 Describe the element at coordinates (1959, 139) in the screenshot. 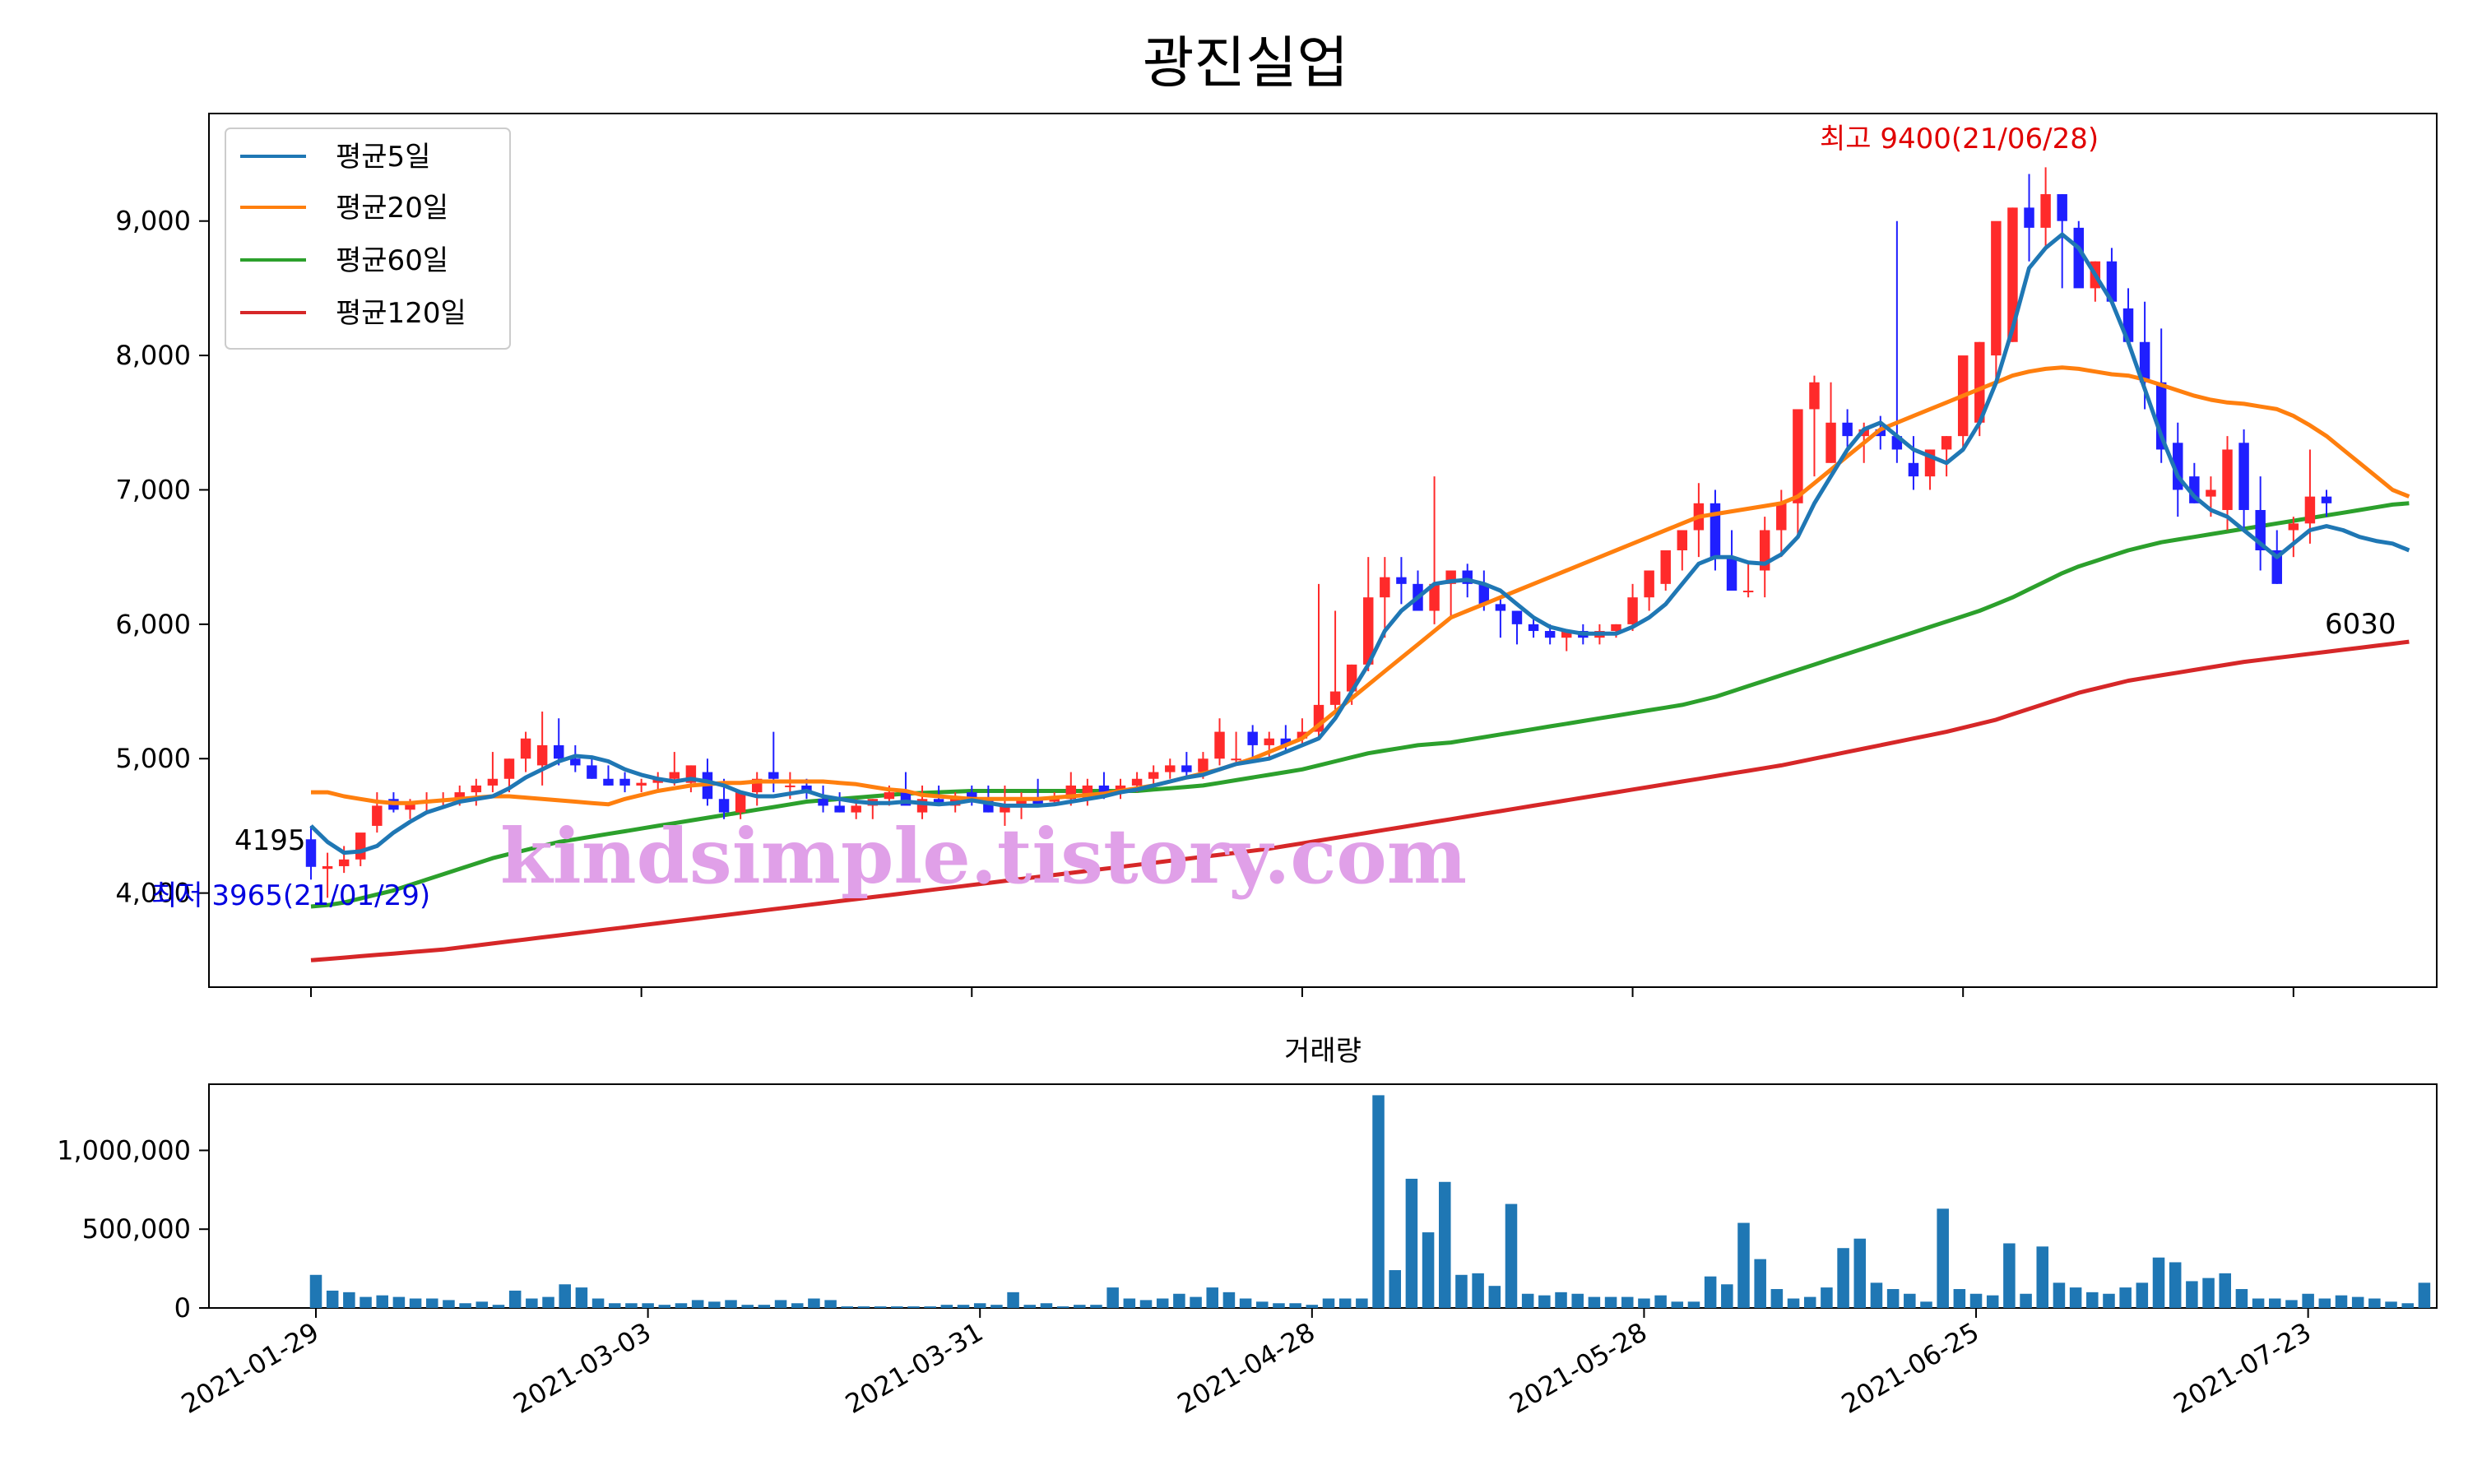

I see `high-annotation: 최고 9400(21/06/28)` at that location.